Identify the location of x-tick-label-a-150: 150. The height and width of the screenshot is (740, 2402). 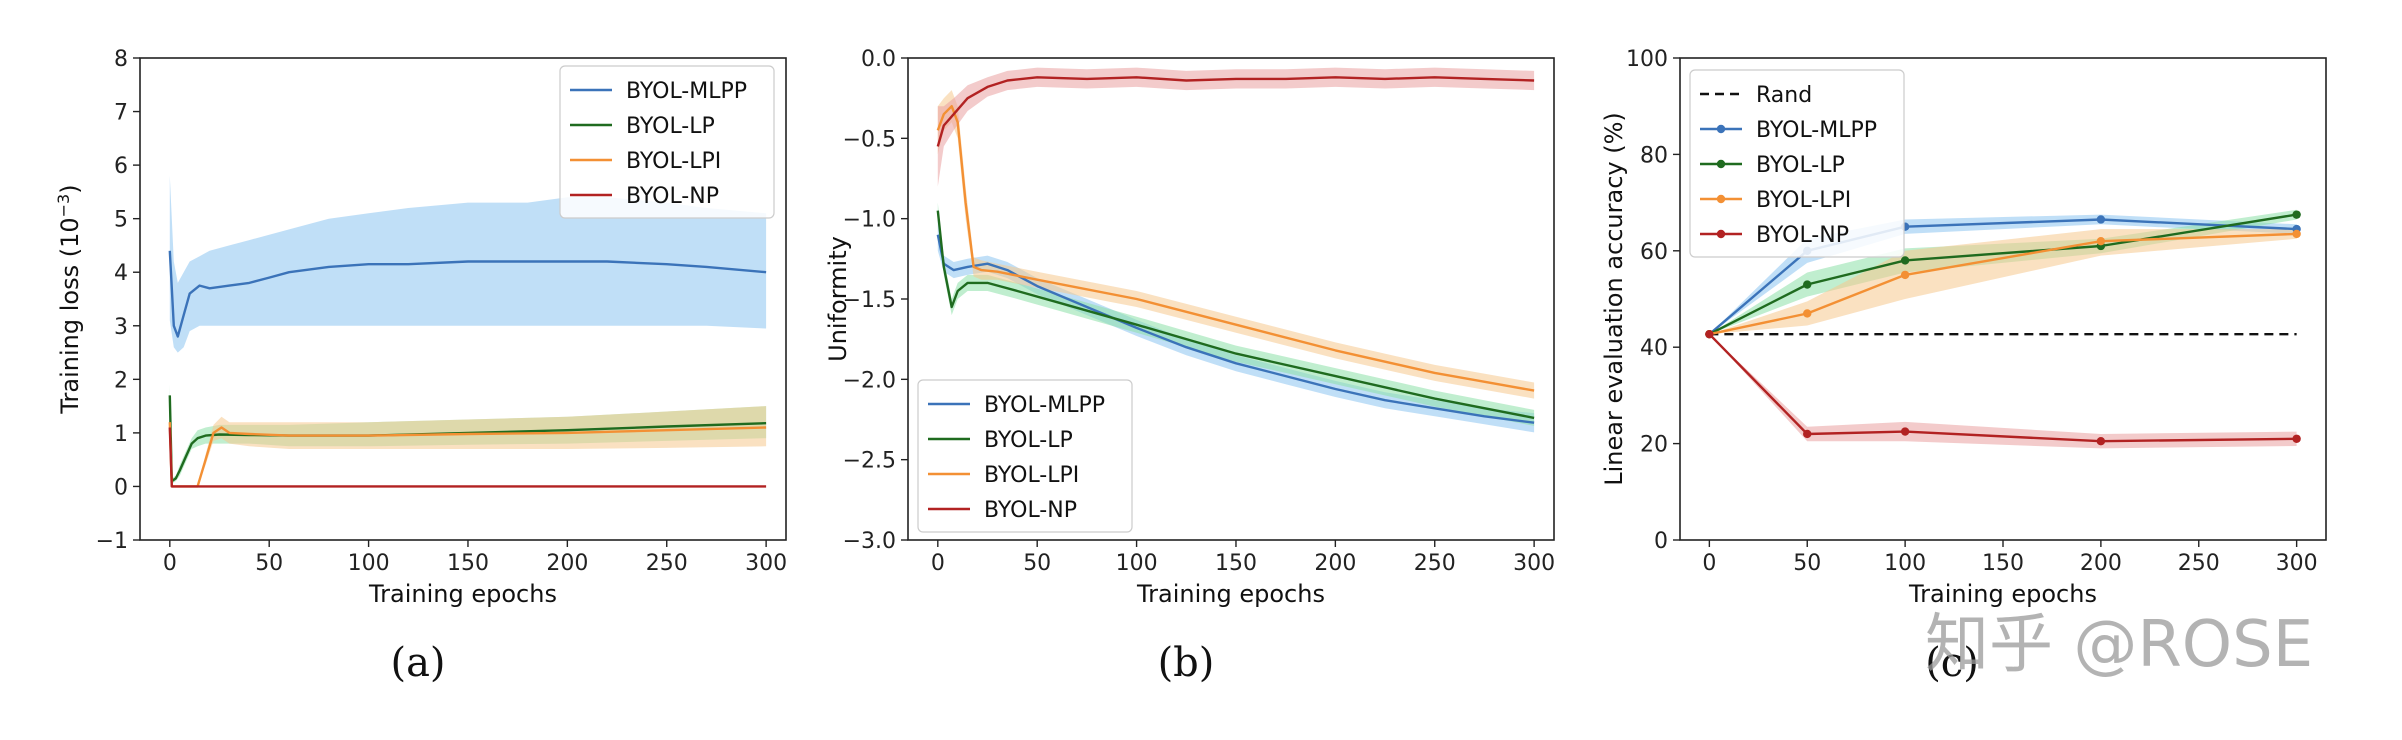
(468, 563).